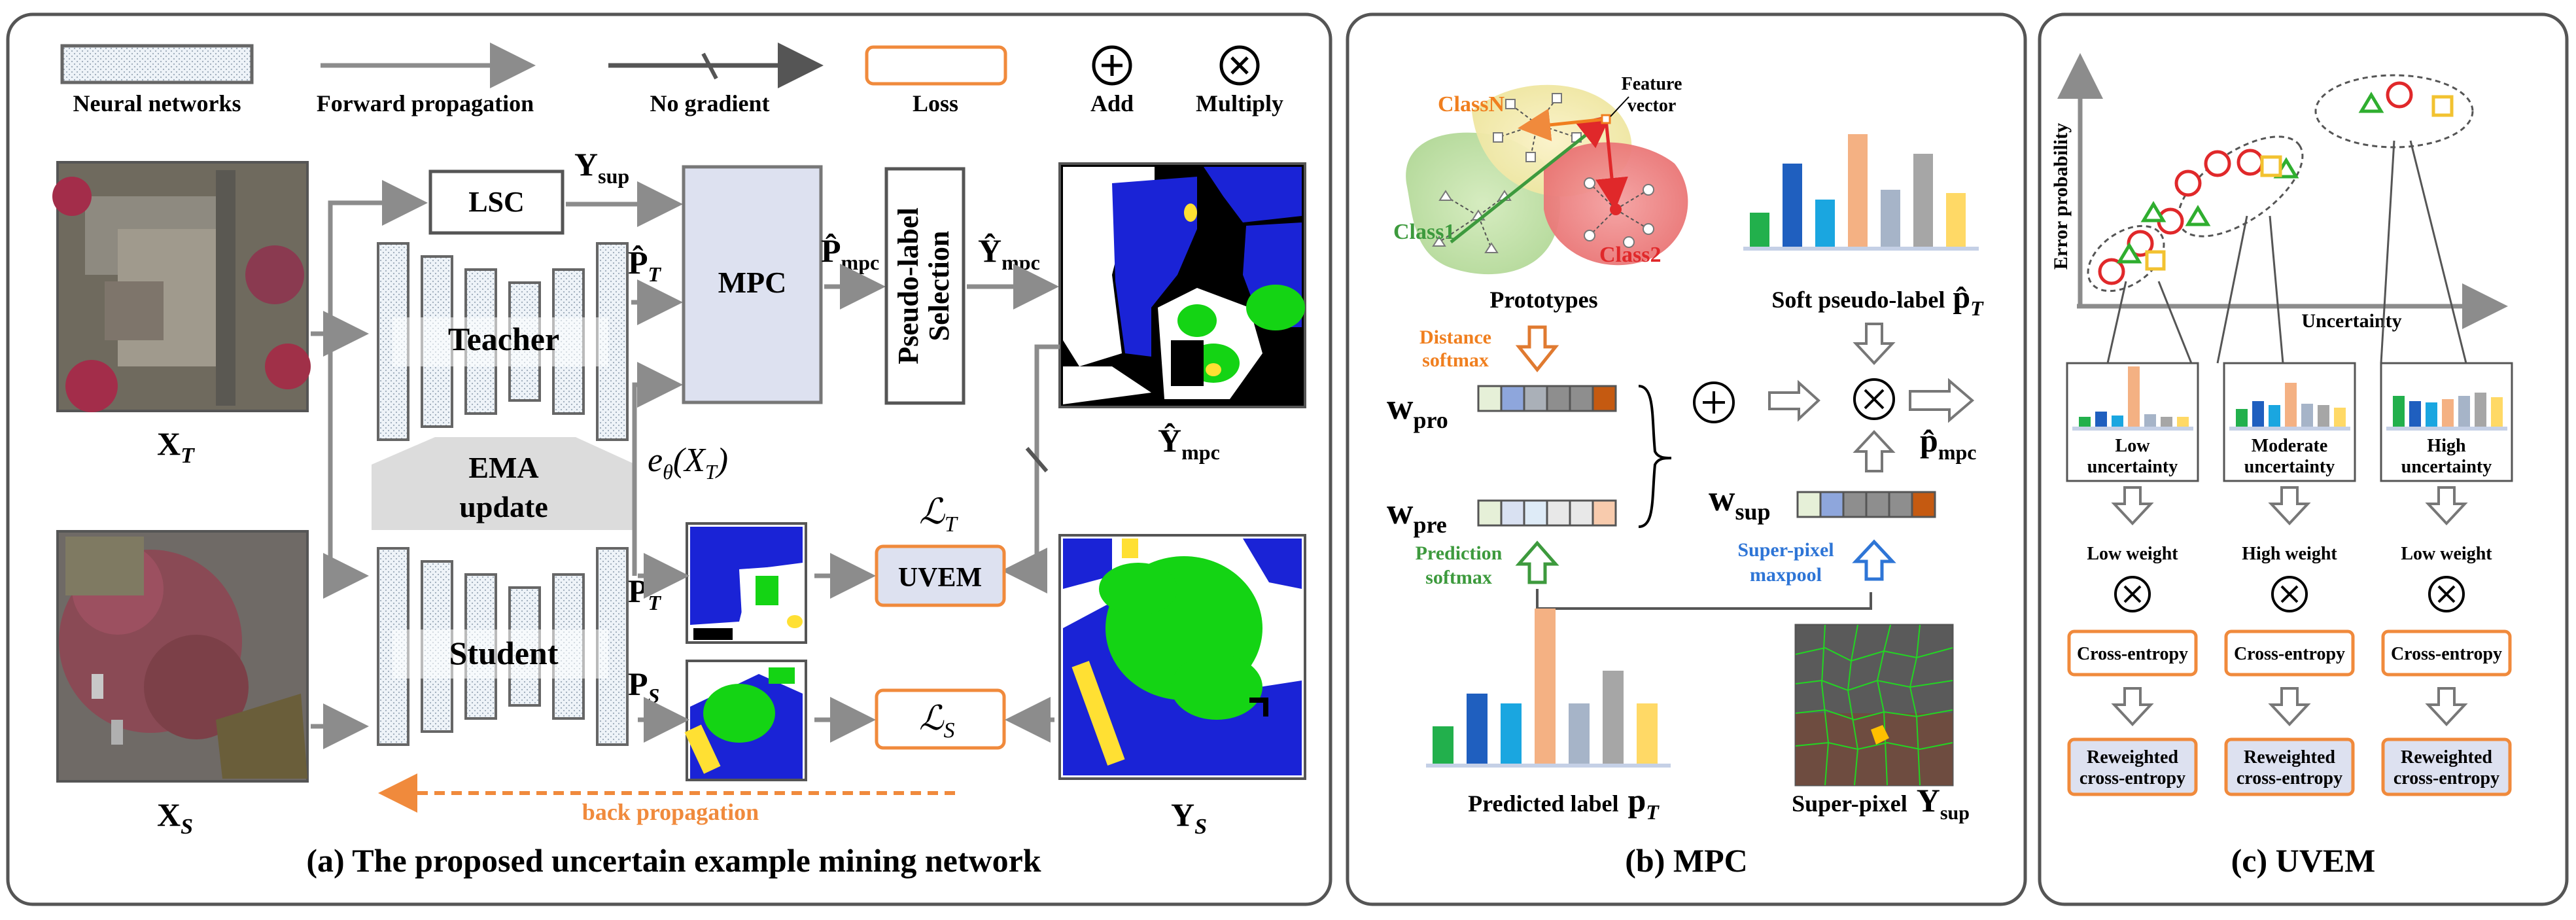 This screenshot has width=2576, height=920. Describe the element at coordinates (426, 103) in the screenshot. I see `legend-forward-label: Forward propagation` at that location.